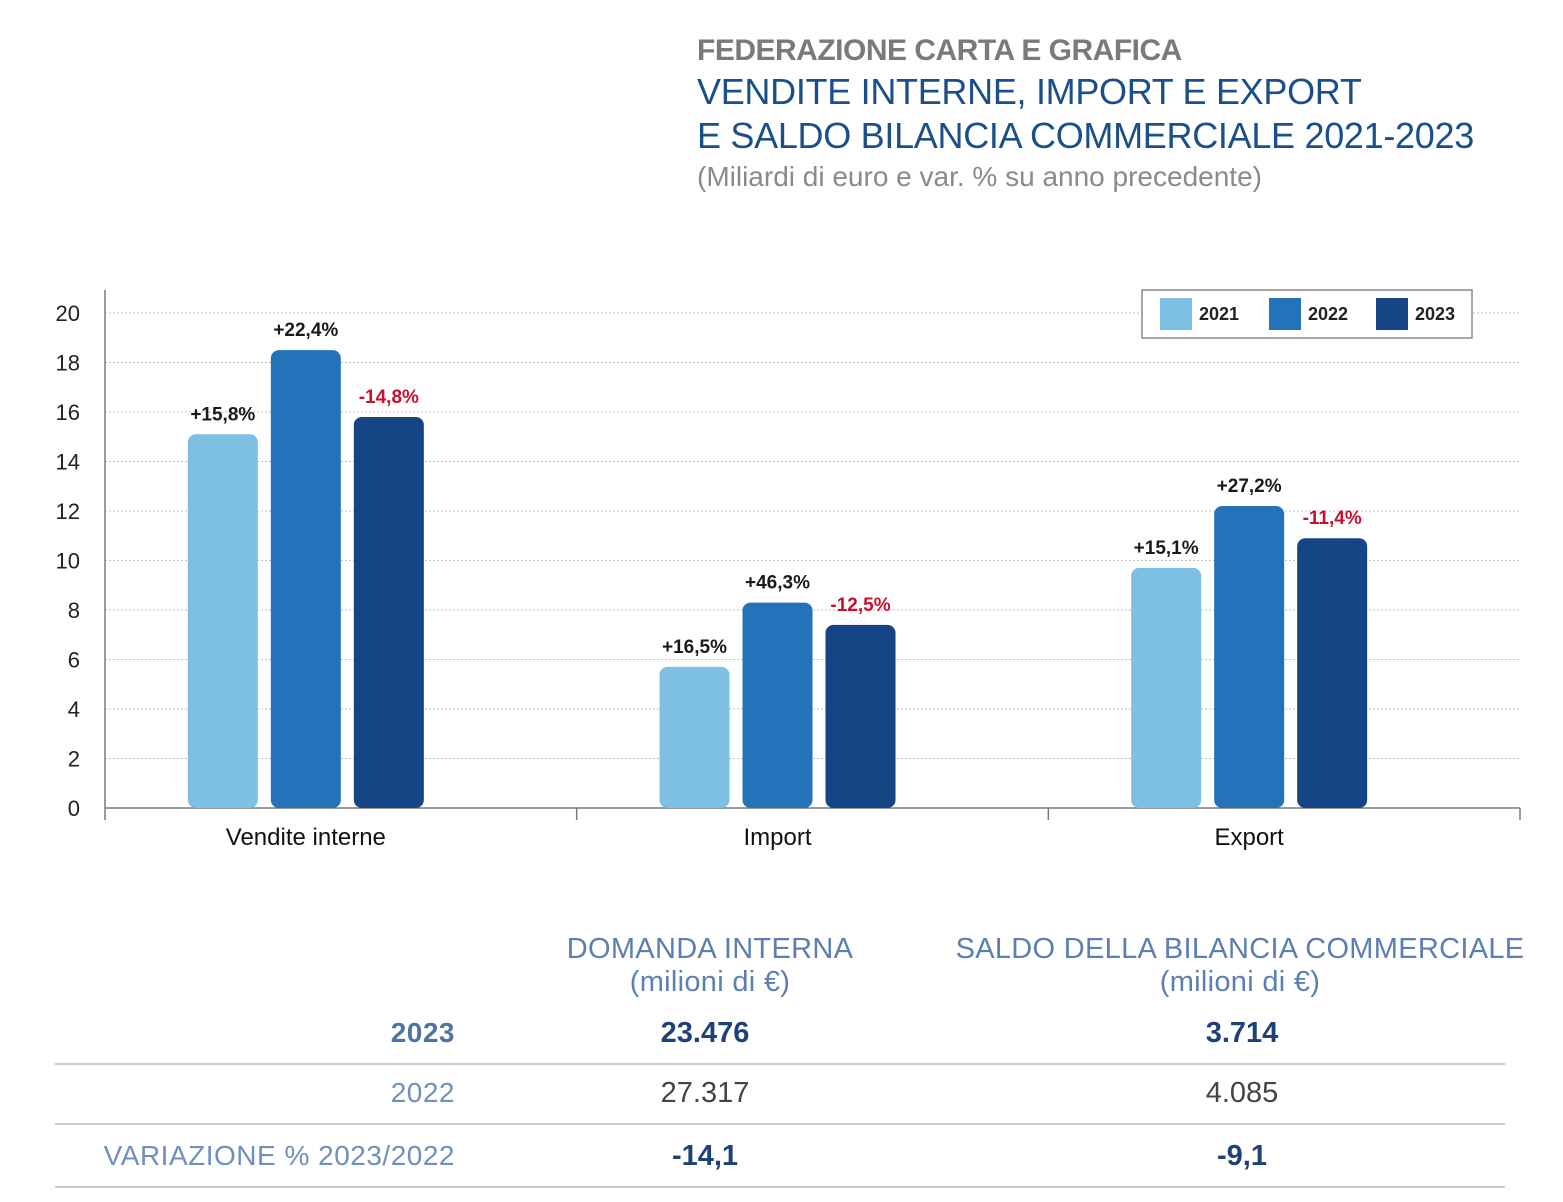 The width and height of the screenshot is (1563, 1202). Describe the element at coordinates (1242, 1033) in the screenshot. I see `cell-saldo-2023: 3.714` at that location.